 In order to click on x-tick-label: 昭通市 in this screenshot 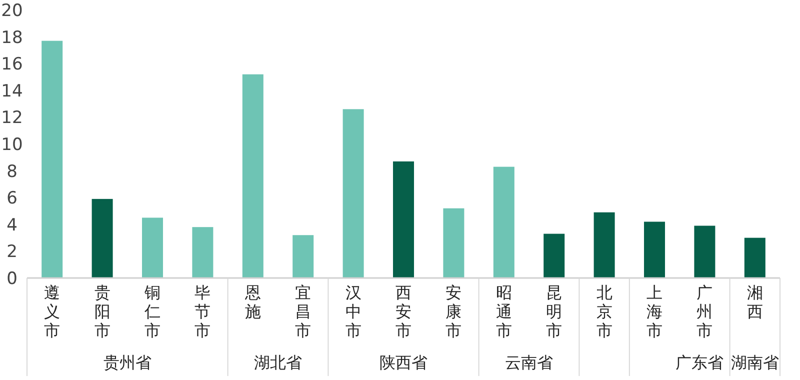, I will do `click(504, 311)`.